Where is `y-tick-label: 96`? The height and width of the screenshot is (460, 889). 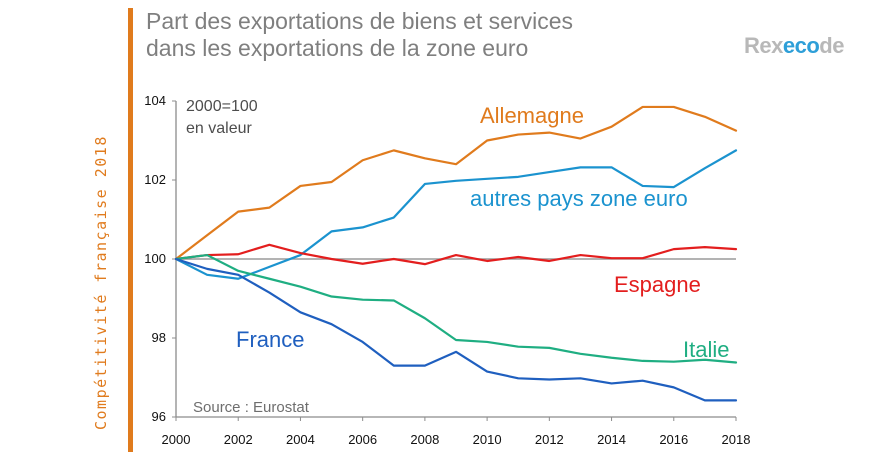 y-tick-label: 96 is located at coordinates (159, 416).